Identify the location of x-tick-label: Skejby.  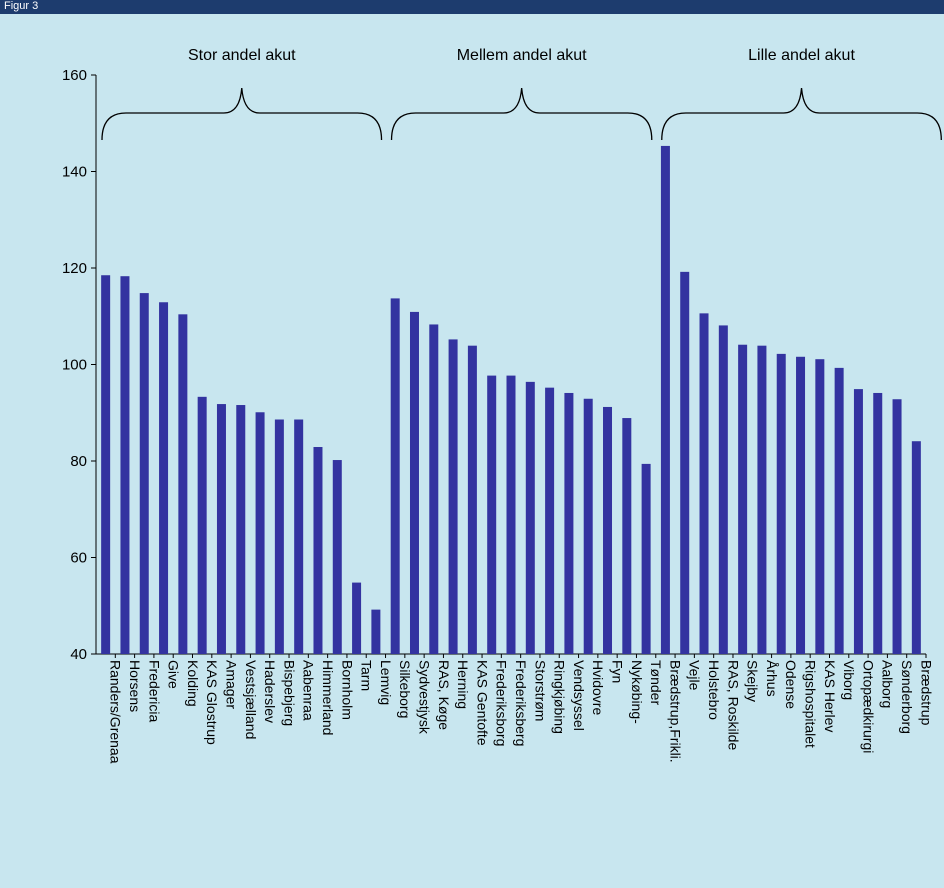
(753, 681).